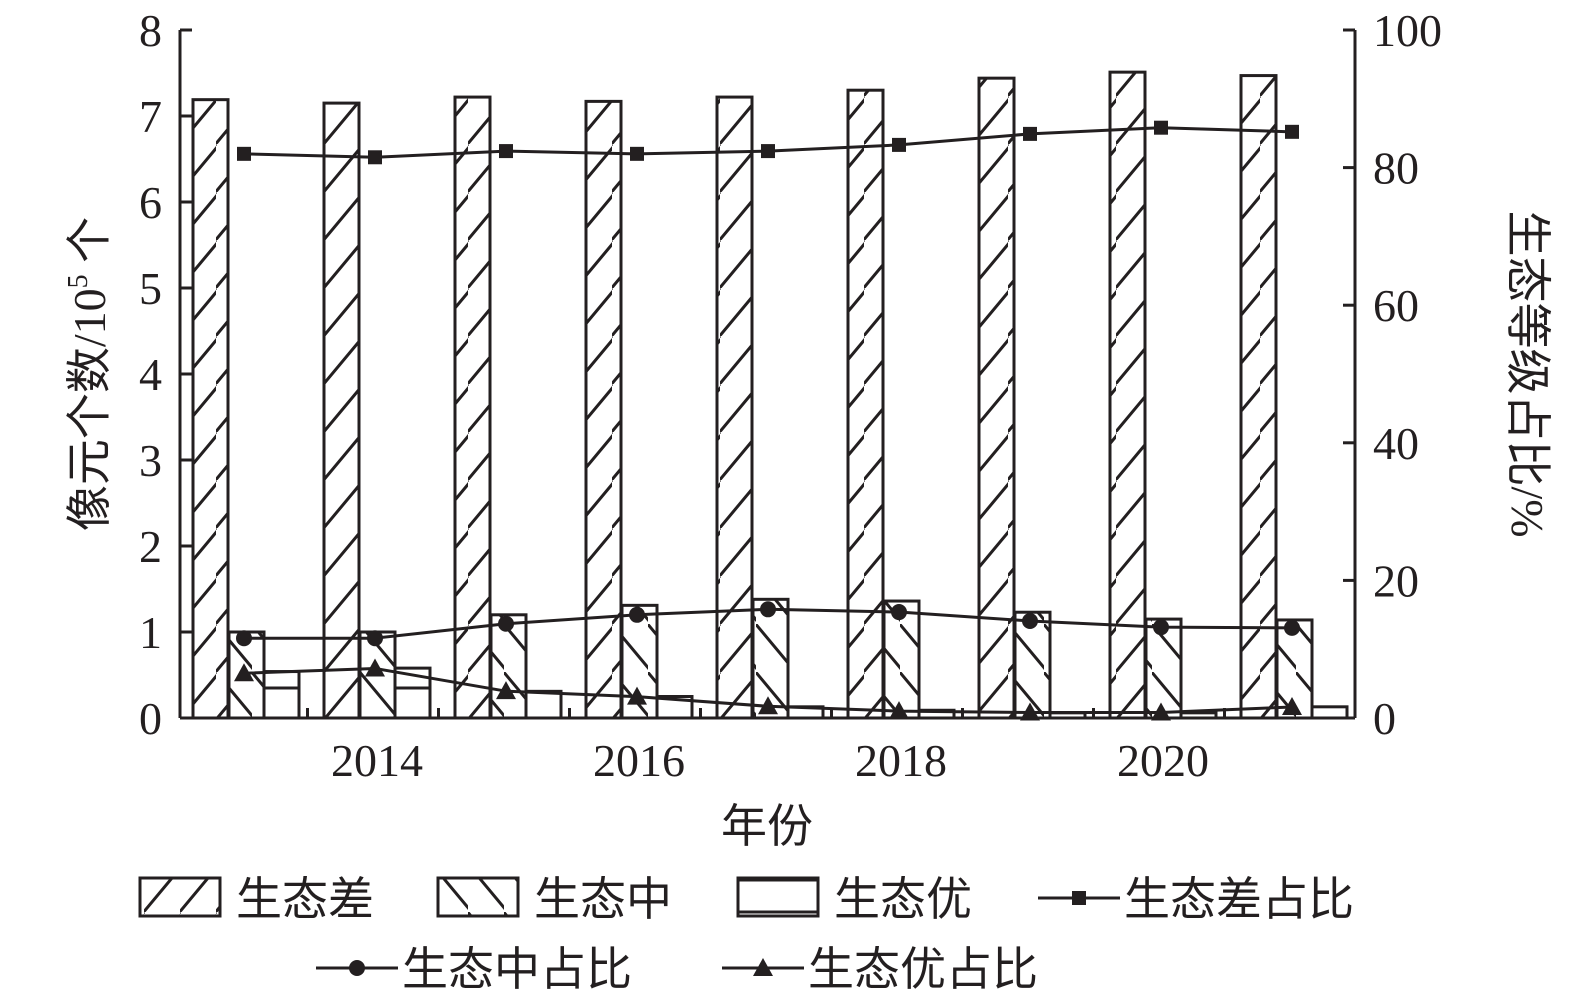 The image size is (1575, 1008). What do you see at coordinates (543, 704) in the screenshot?
I see `bar-生态优-2015` at bounding box center [543, 704].